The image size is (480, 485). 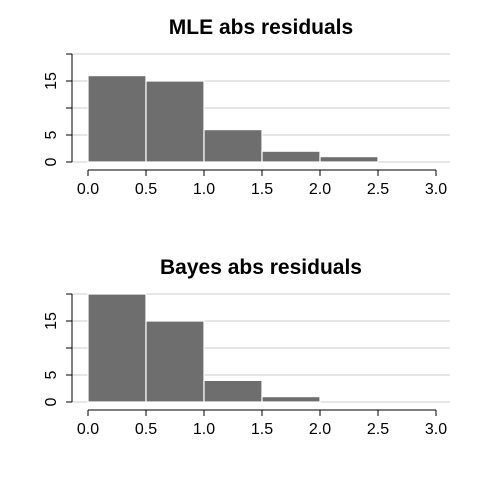 What do you see at coordinates (261, 27) in the screenshot?
I see `chart-title: MLE abs residuals` at bounding box center [261, 27].